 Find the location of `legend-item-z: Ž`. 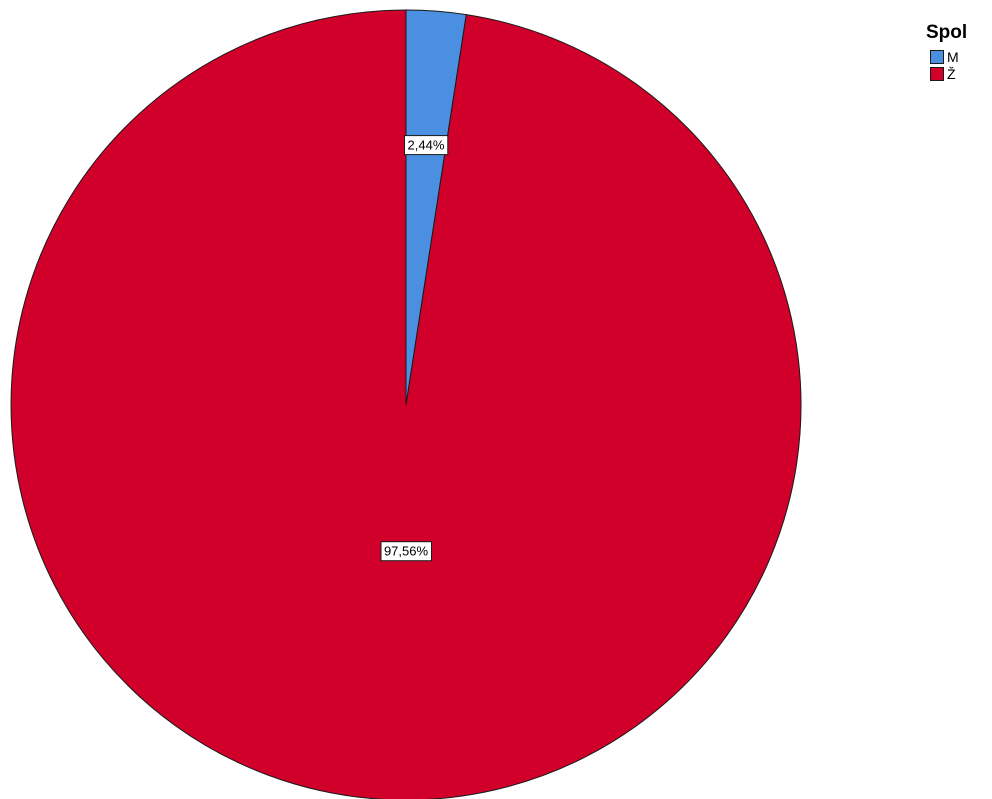

legend-item-z: Ž is located at coordinates (948, 73).